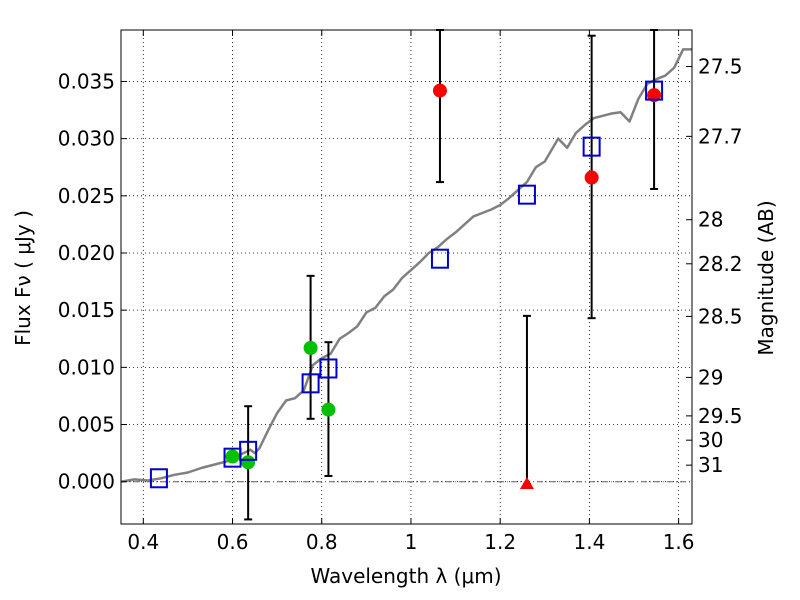 The image size is (800, 600). What do you see at coordinates (720, 316) in the screenshot?
I see `right-tick-label: 28.5` at bounding box center [720, 316].